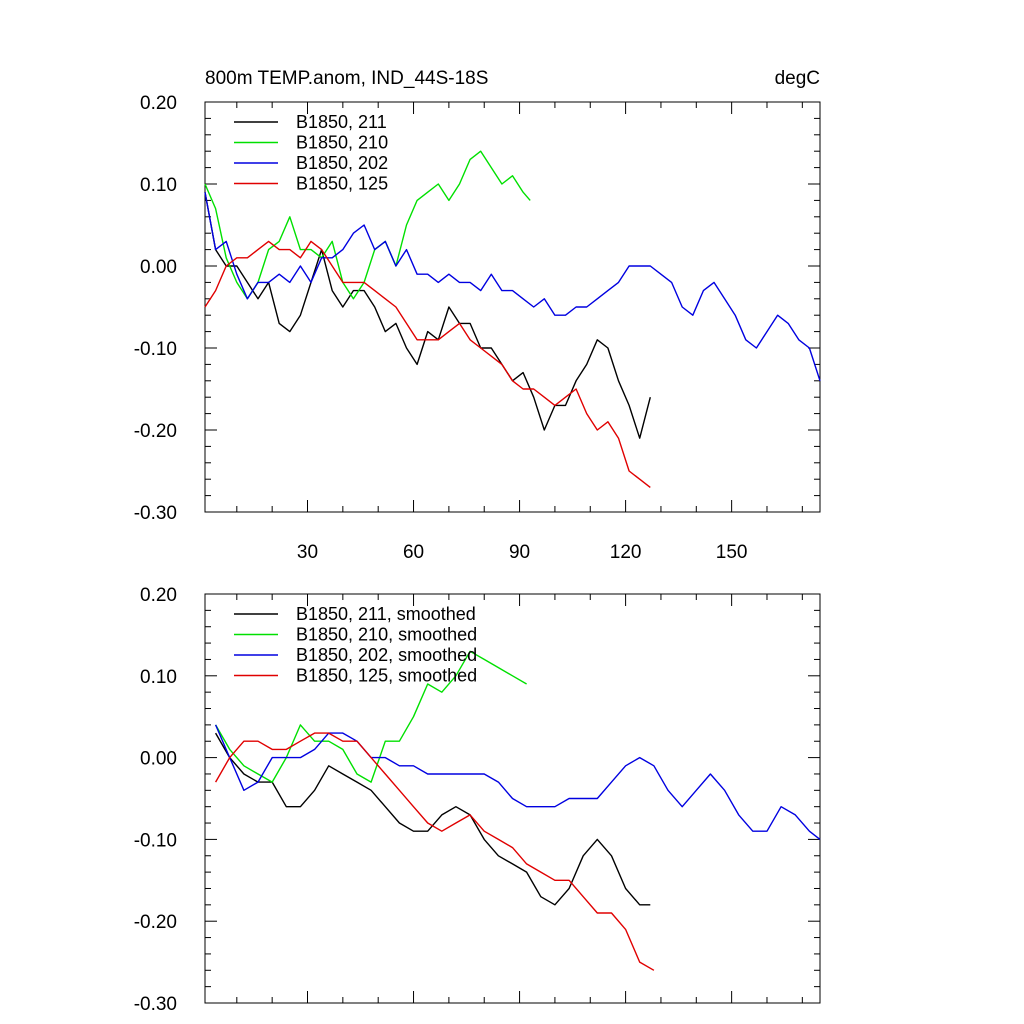 The image size is (1024, 1024). What do you see at coordinates (626, 552) in the screenshot?
I see `x-tick-label: 120` at bounding box center [626, 552].